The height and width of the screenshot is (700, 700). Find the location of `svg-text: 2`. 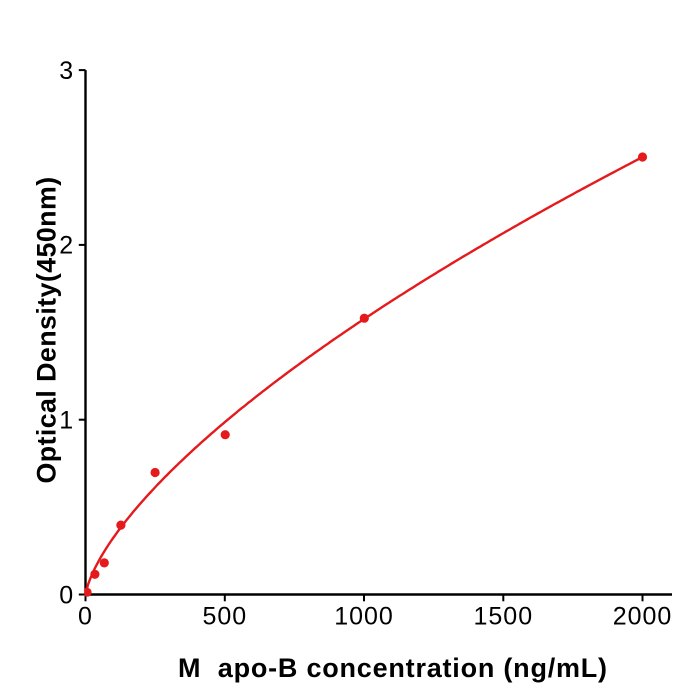

svg-text: 2 is located at coordinates (66, 246).